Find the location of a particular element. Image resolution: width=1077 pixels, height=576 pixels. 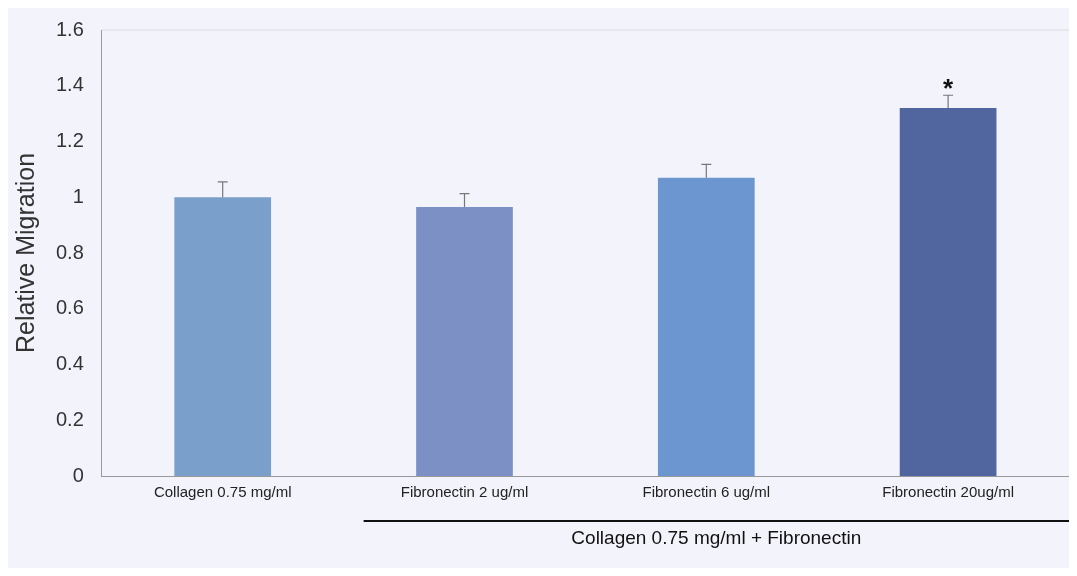

y-tick-label: 0.4 is located at coordinates (69, 363).